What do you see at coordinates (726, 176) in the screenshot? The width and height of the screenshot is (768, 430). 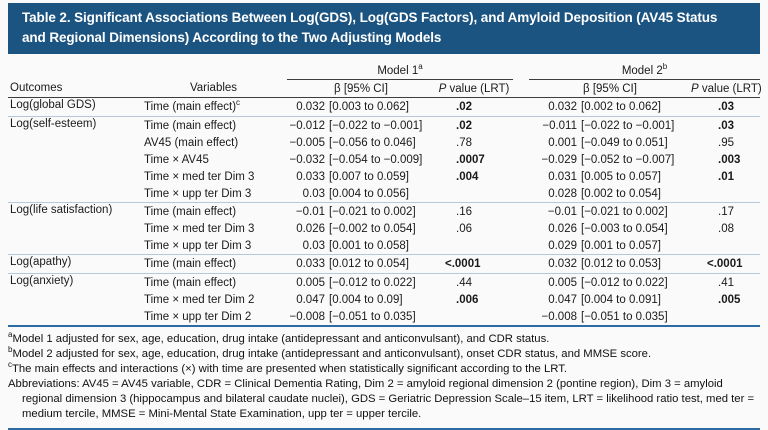 I see `p-value-cell: .01` at bounding box center [726, 176].